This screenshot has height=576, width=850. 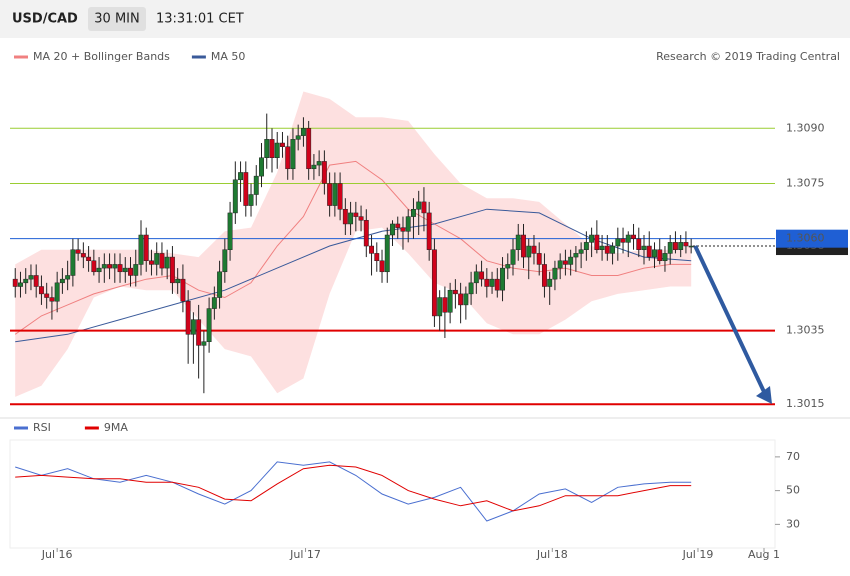 What do you see at coordinates (305, 554) in the screenshot?
I see `x-tick-label: Jul 17` at bounding box center [305, 554].